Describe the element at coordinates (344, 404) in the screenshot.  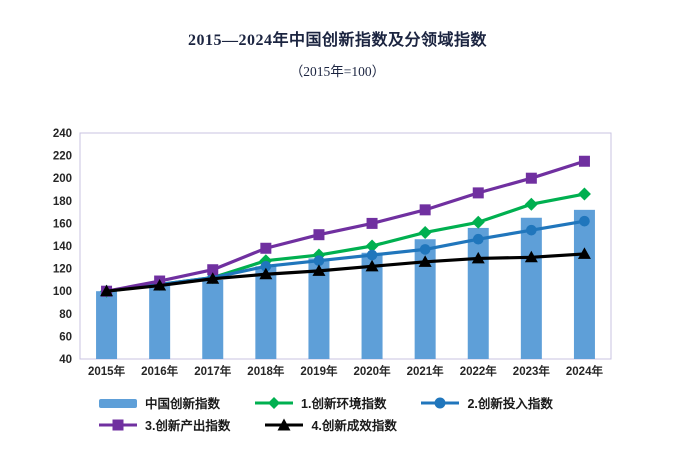
I see `legend-label: 1.创新环境指数` at that location.